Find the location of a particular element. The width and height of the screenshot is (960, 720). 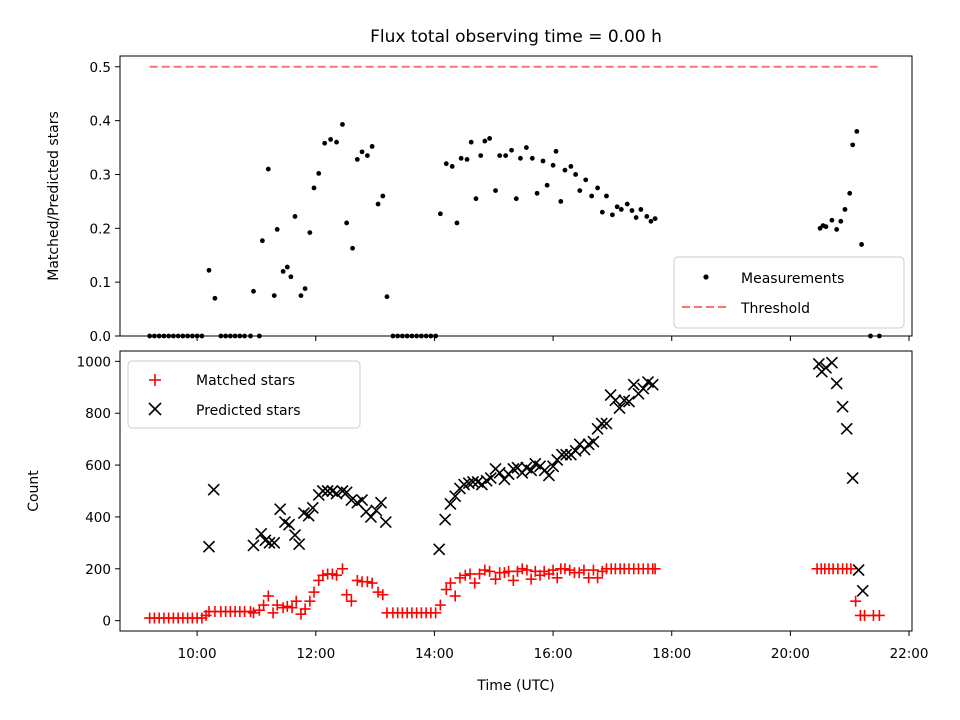

y-tick-label: 0.2 is located at coordinates (100, 229).